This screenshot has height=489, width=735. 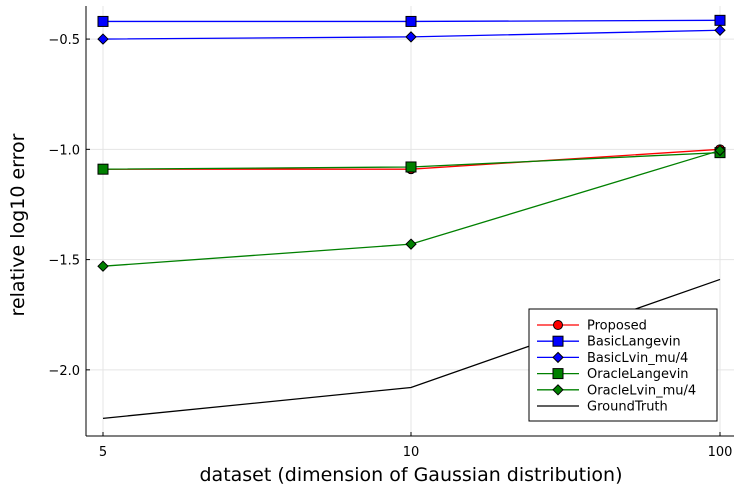 I want to click on legend-item: Proposed, so click(x=592, y=326).